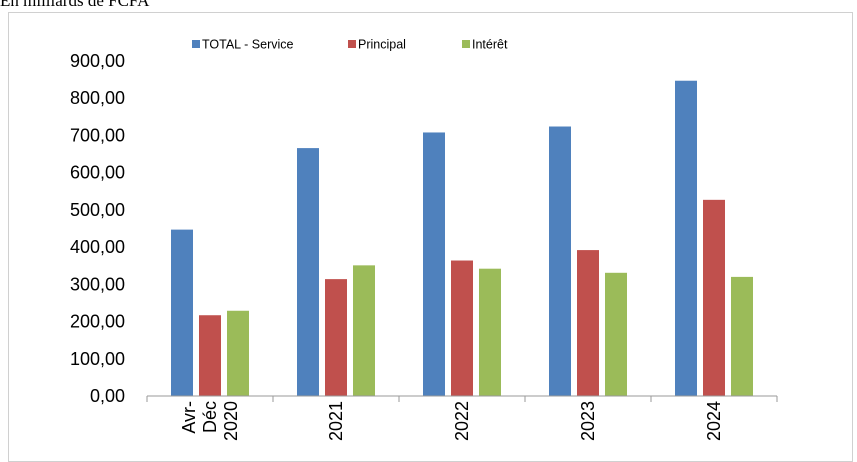 The width and height of the screenshot is (857, 462). What do you see at coordinates (97, 135) in the screenshot?
I see `y-tick-label: 700,00` at bounding box center [97, 135].